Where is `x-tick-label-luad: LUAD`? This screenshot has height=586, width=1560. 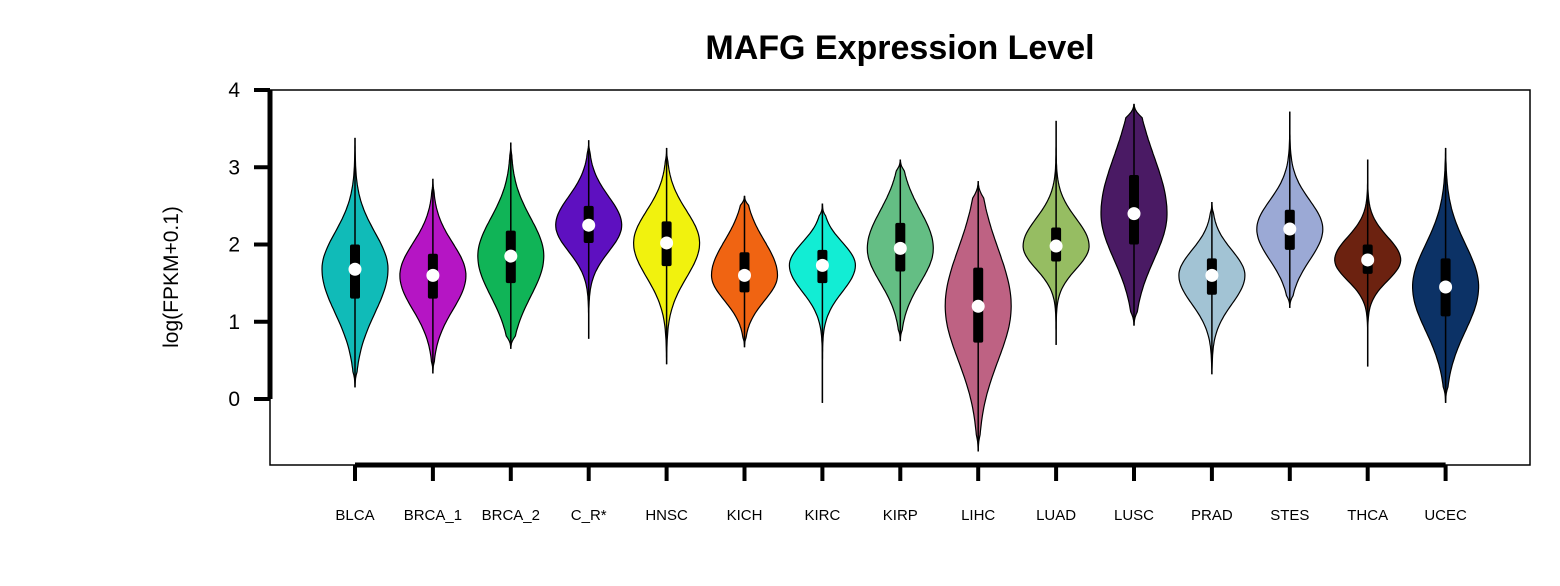 x-tick-label-luad: LUAD is located at coordinates (1056, 515).